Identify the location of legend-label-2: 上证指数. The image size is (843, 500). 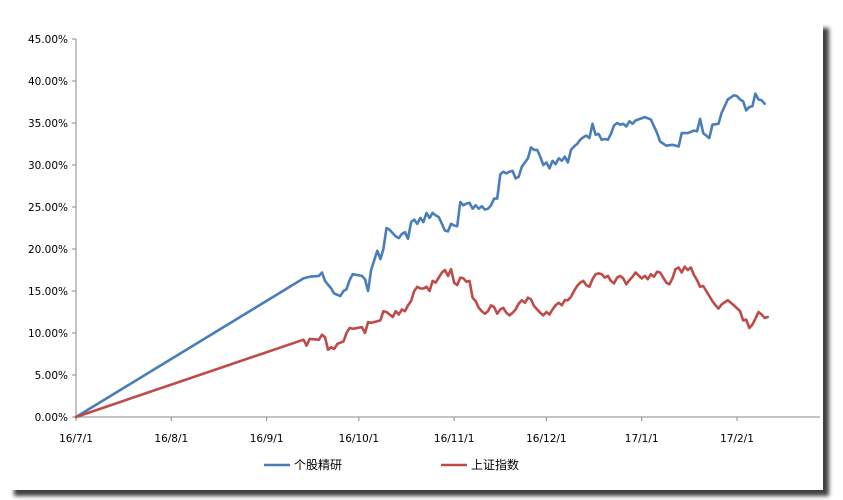
(495, 464).